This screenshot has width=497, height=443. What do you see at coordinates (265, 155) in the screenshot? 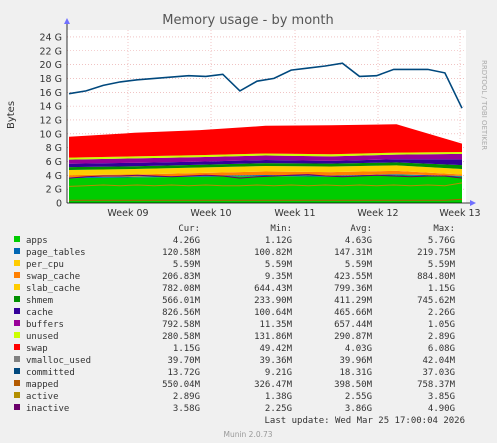
I see `area-unused` at bounding box center [265, 155].